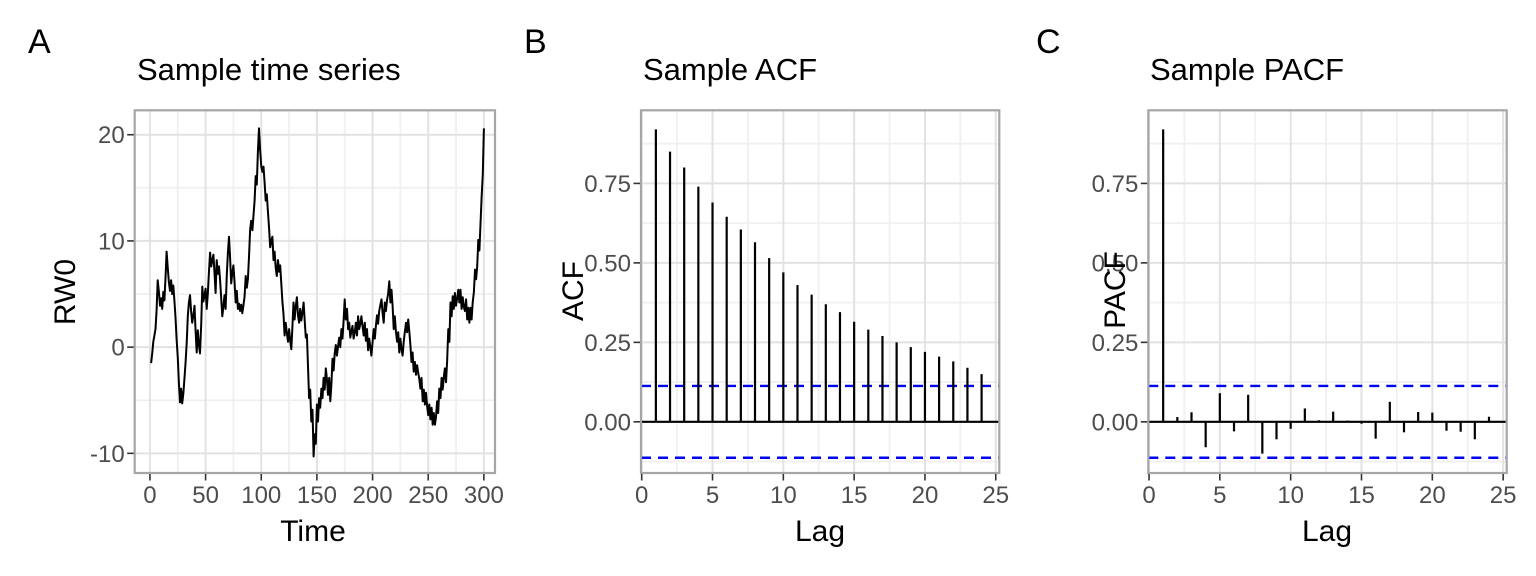  What do you see at coordinates (117, 348) in the screenshot?
I see `y-tick-label: 0` at bounding box center [117, 348].